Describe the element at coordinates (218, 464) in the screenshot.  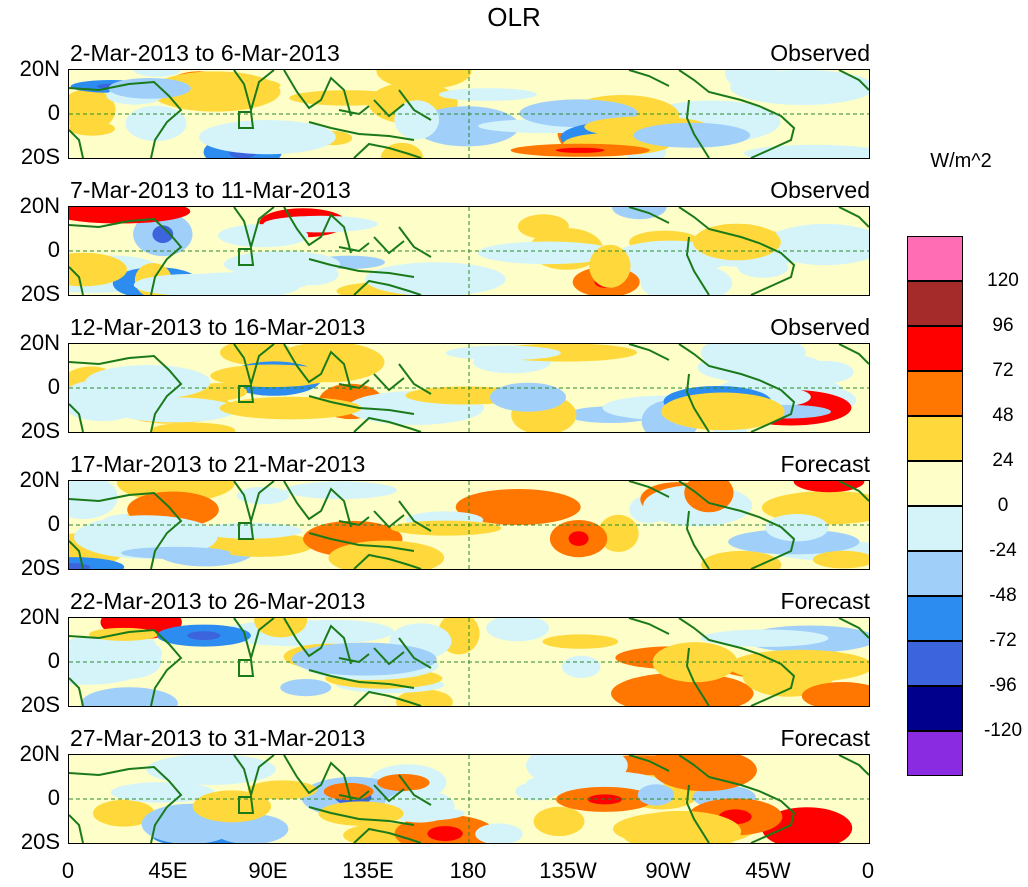
I see `panel-period-label: 17-Mar-2013 to 21-Mar-2013` at that location.